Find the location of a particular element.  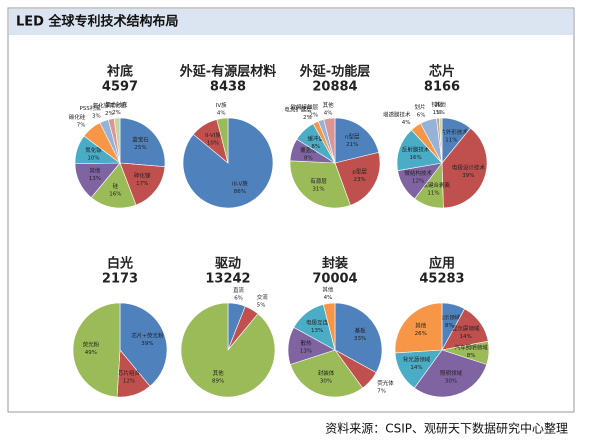

pie-total: 4597 is located at coordinates (120, 87).